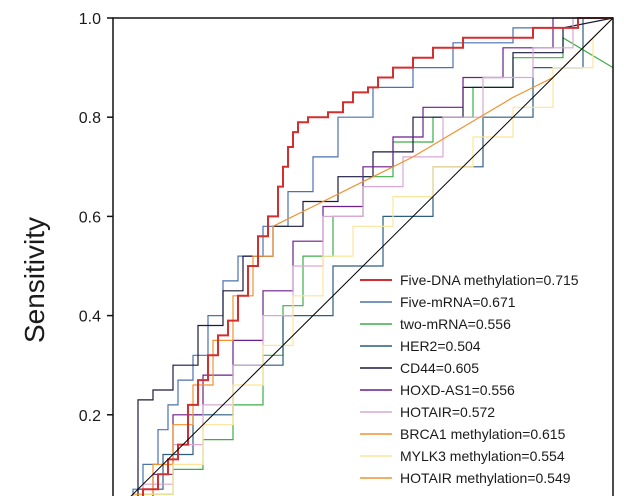 This screenshot has width=640, height=496. What do you see at coordinates (90, 19) in the screenshot?
I see `y-tick-label: 1.0` at bounding box center [90, 19].